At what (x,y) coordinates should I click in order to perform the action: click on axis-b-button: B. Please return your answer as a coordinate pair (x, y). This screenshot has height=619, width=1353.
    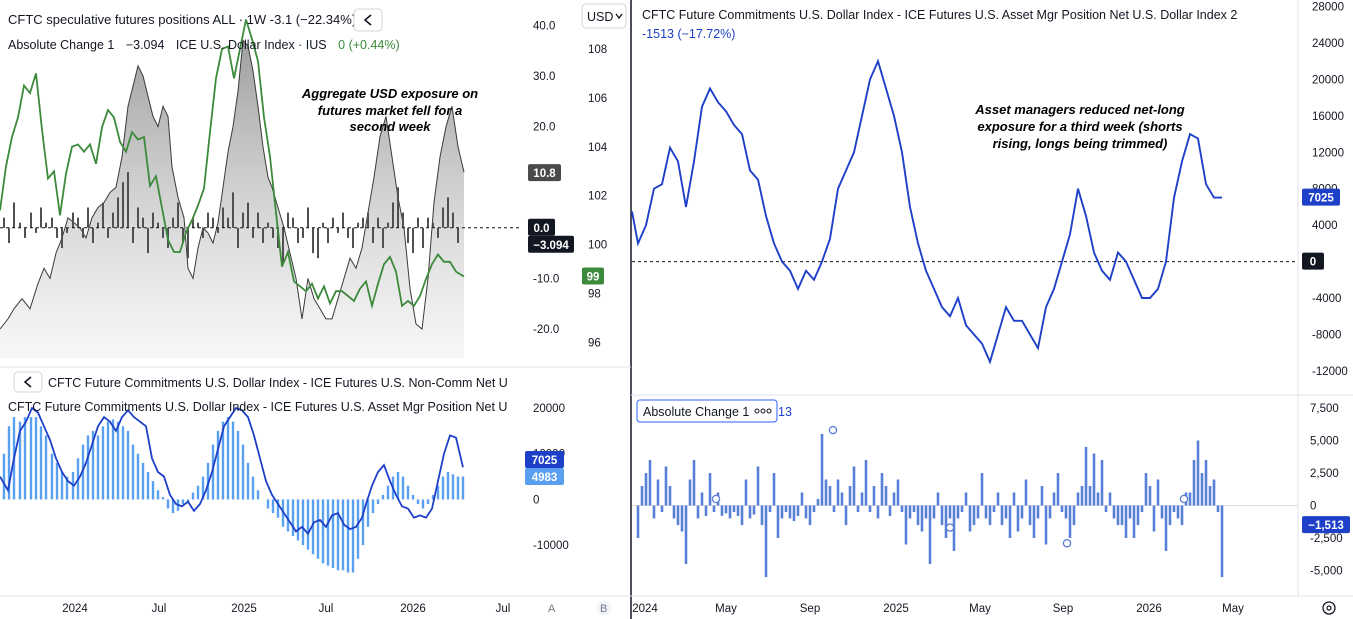
    Looking at the image, I should click on (604, 608).